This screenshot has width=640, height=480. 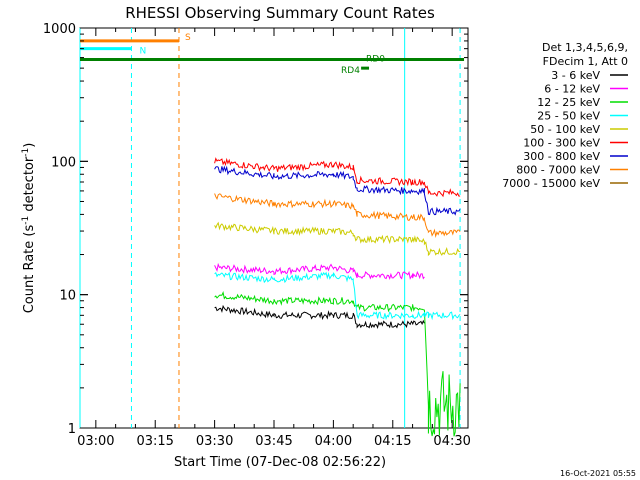 What do you see at coordinates (29, 269) in the screenshot?
I see `y-axis-label-main: Count Rate (s` at bounding box center [29, 269].